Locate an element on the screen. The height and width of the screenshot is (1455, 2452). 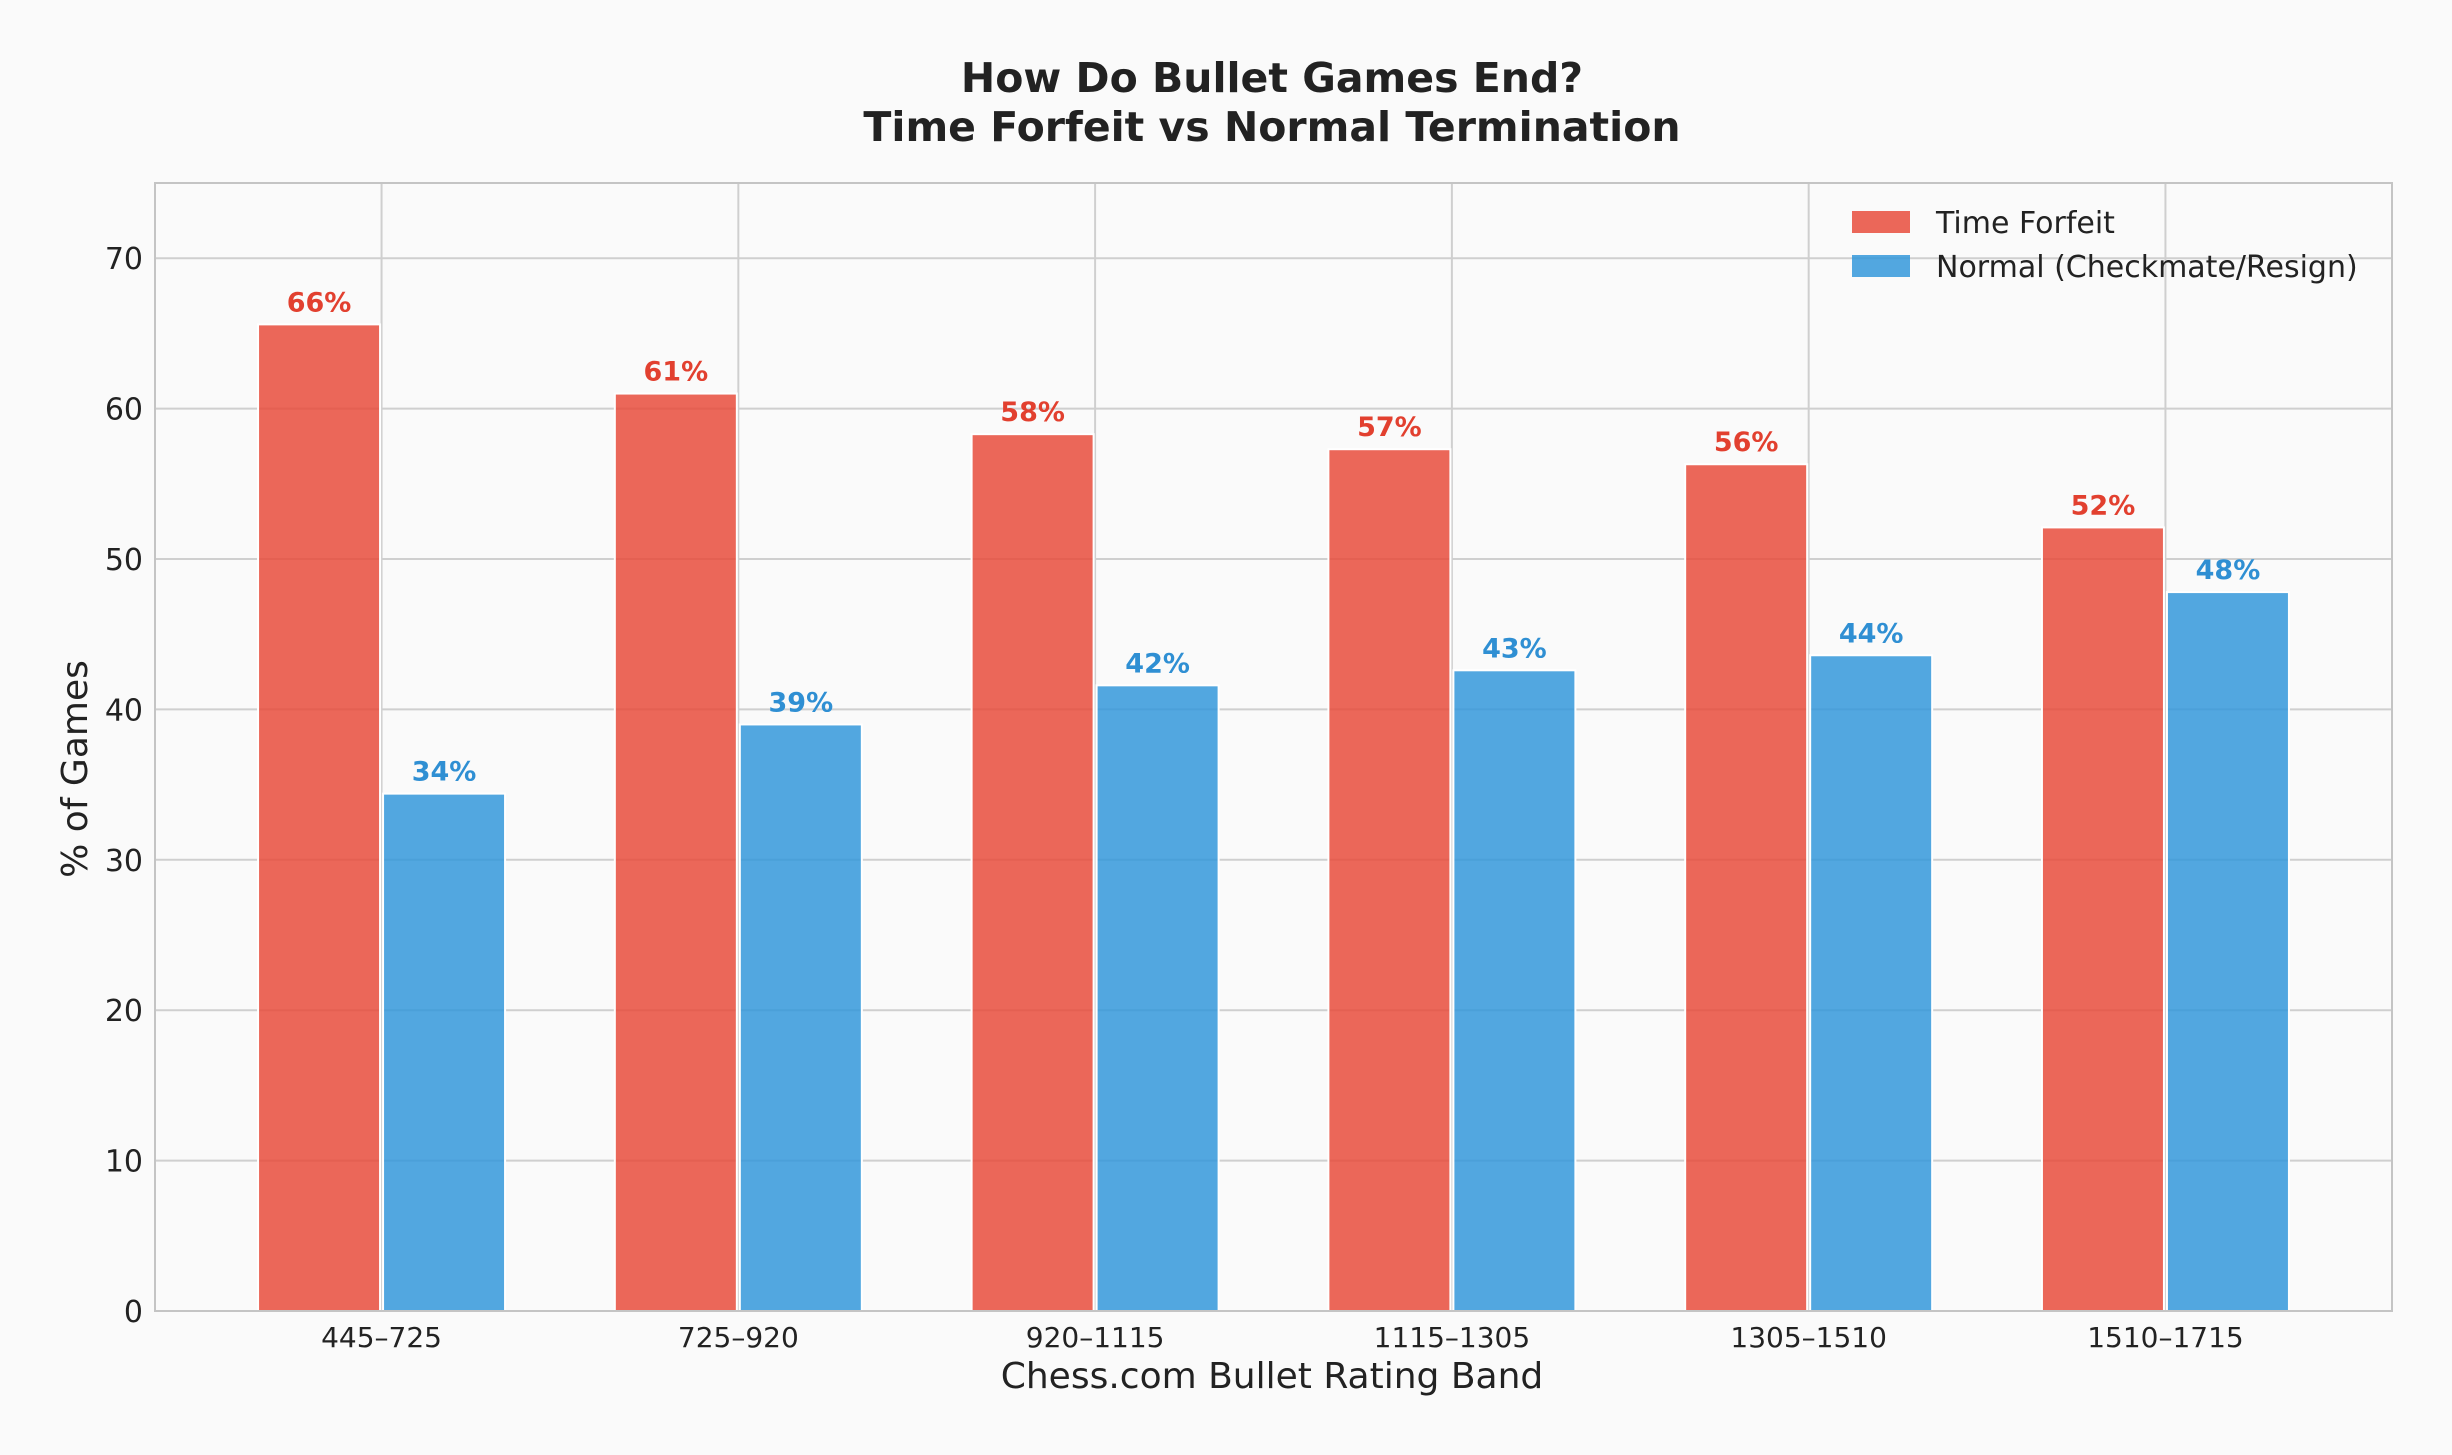
legend-label: Normal (Checkmate/Resign) is located at coordinates (2147, 267).